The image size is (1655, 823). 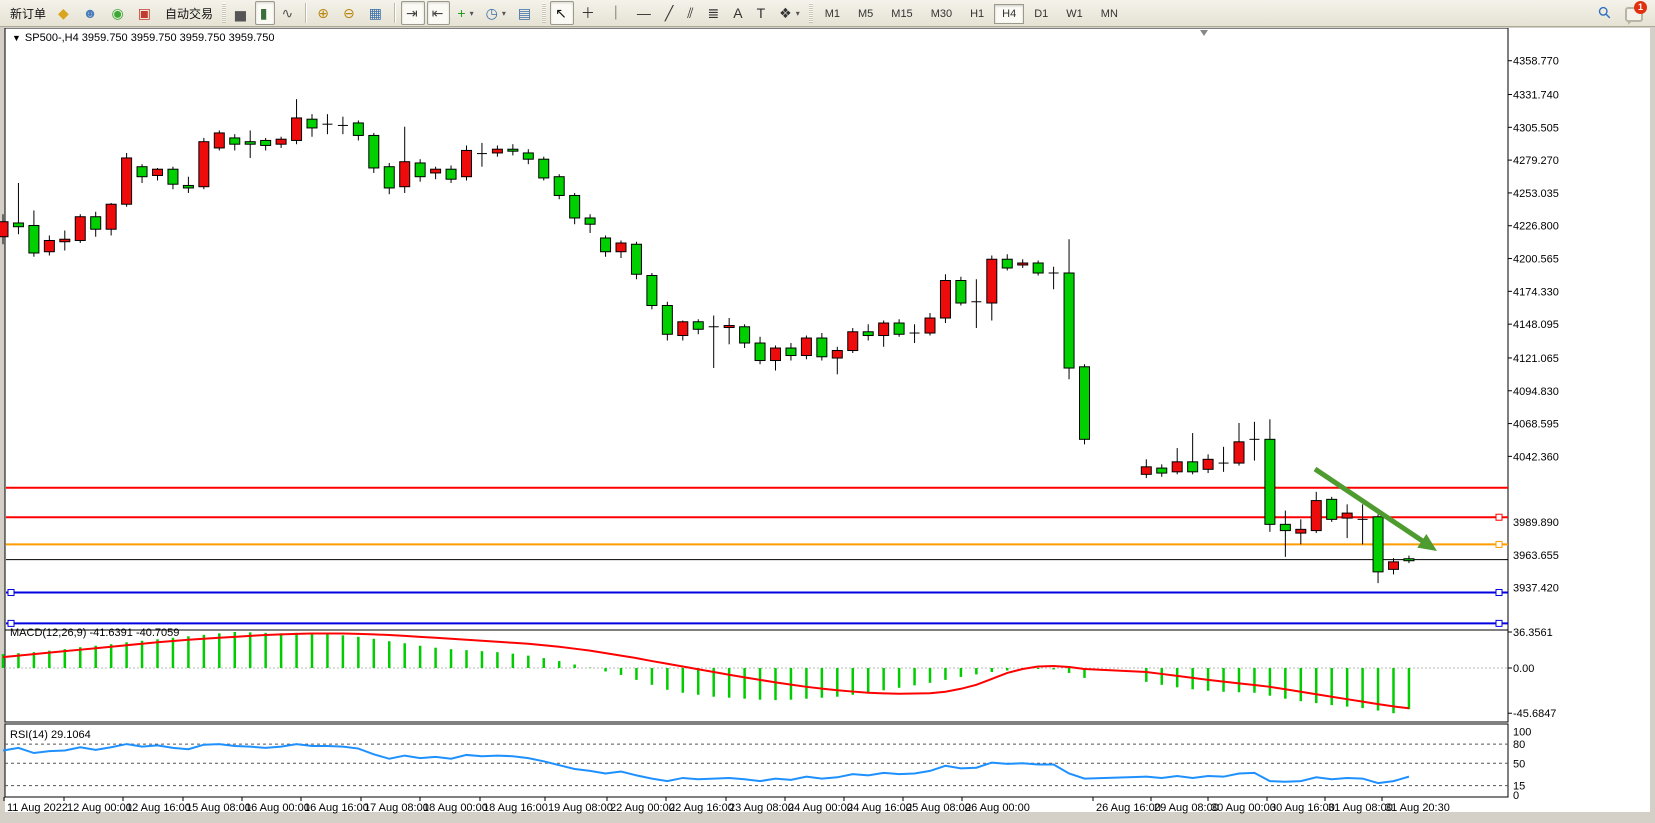 I want to click on channel-icon: ⫽, so click(x=690, y=13).